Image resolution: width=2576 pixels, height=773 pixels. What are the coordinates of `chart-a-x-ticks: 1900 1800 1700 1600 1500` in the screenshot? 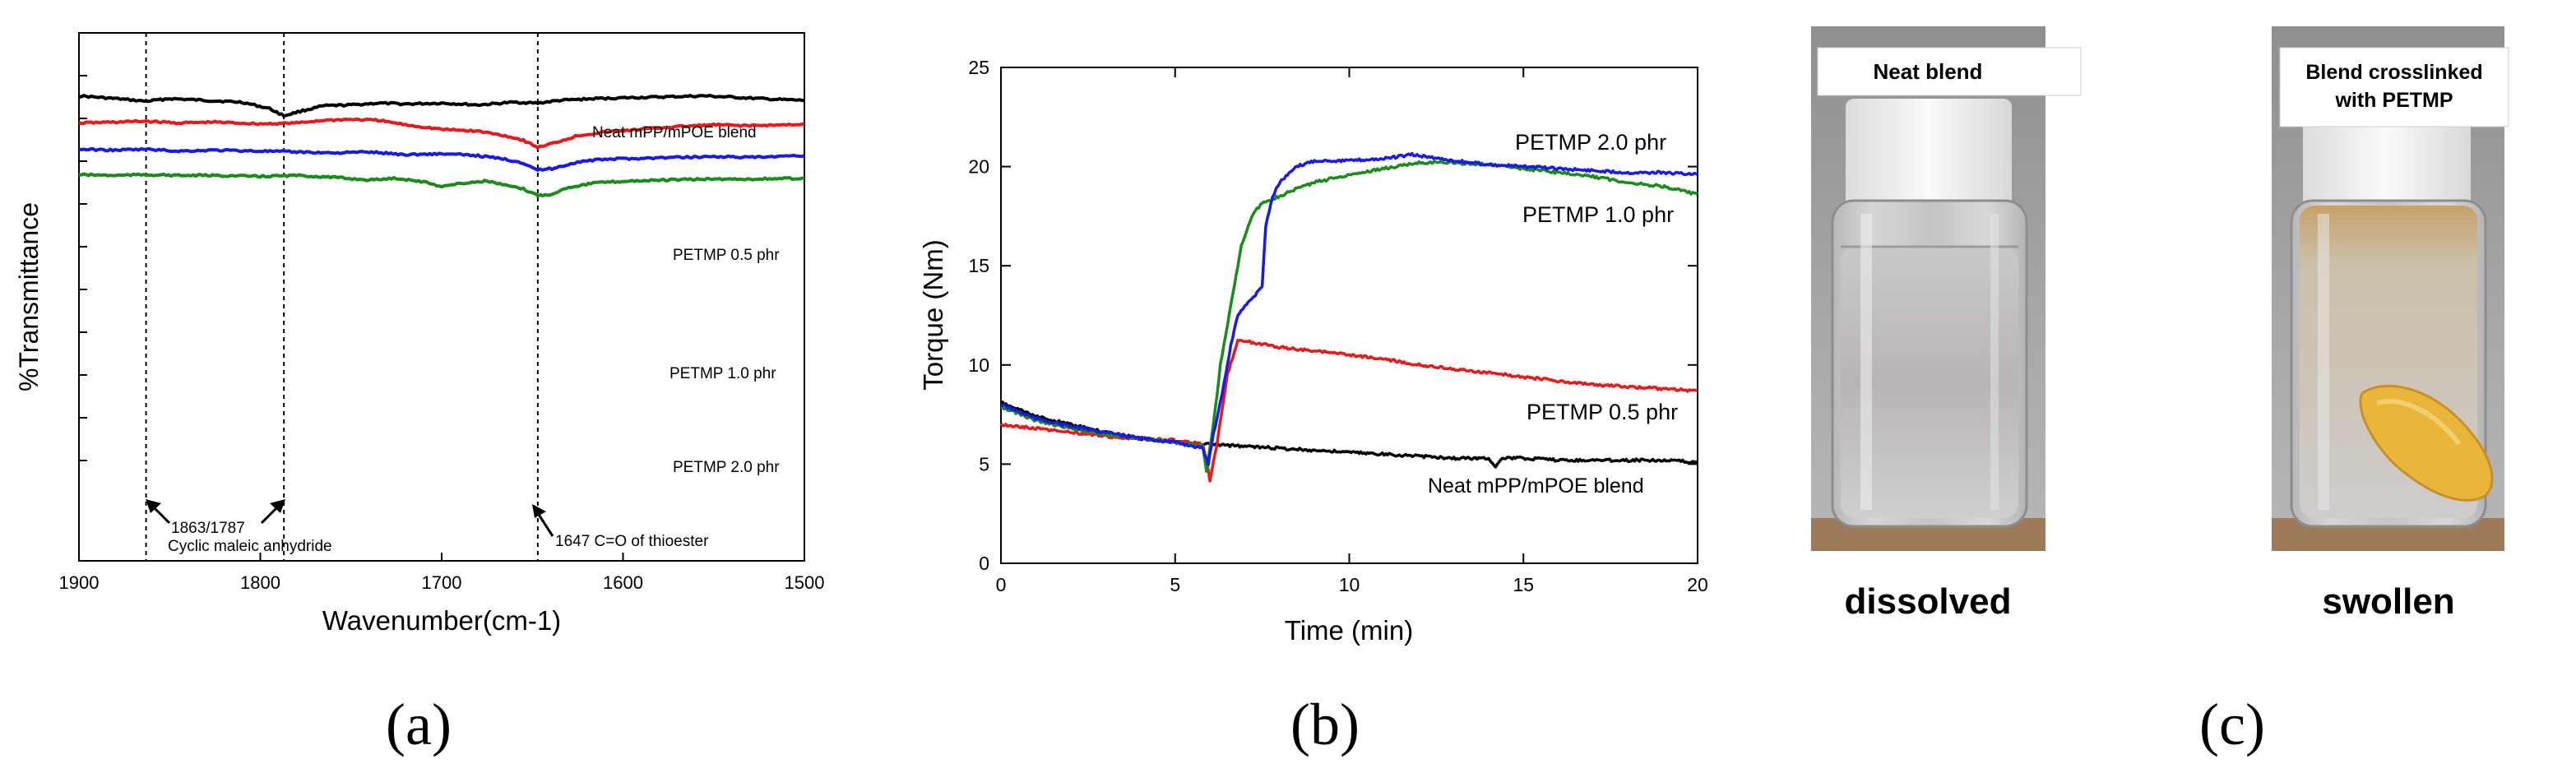 It's located at (442, 573).